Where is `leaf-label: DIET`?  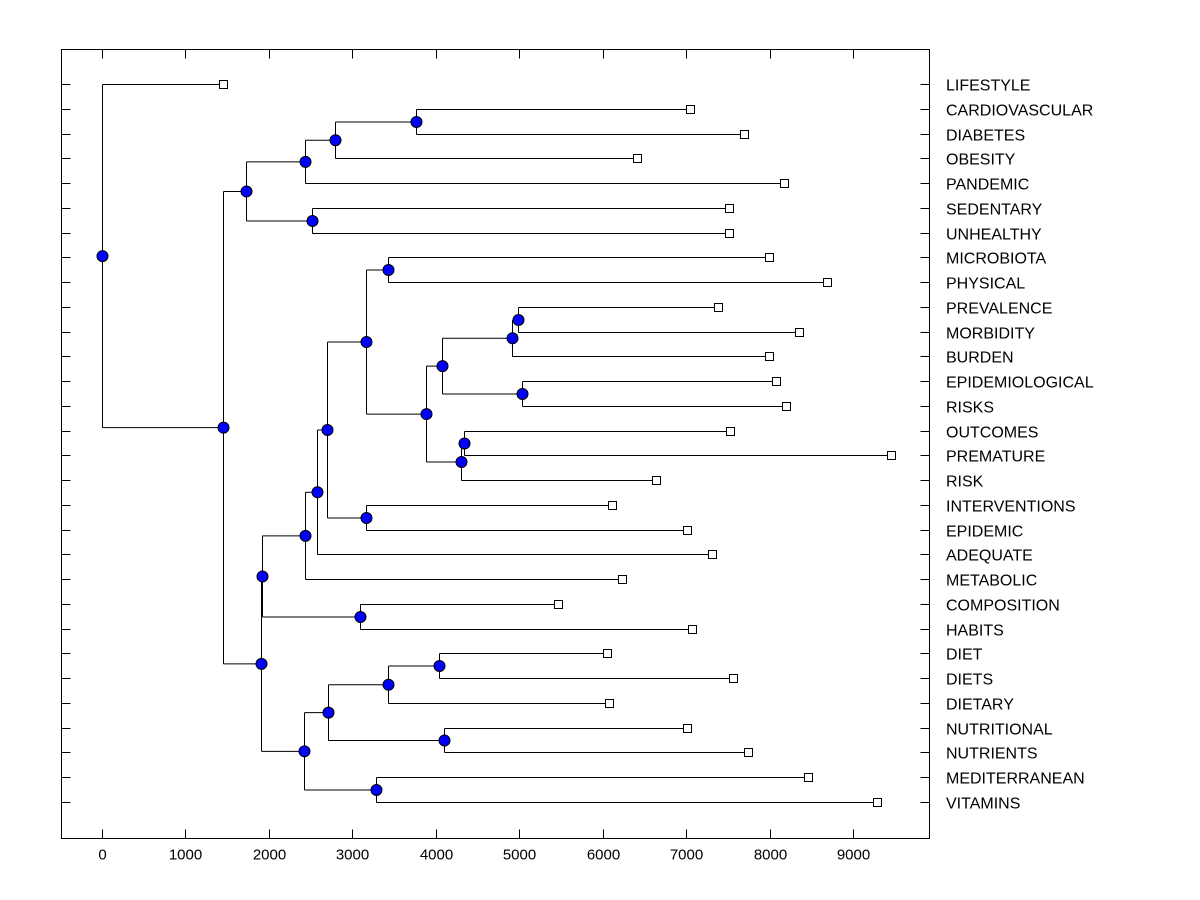 leaf-label: DIET is located at coordinates (964, 655).